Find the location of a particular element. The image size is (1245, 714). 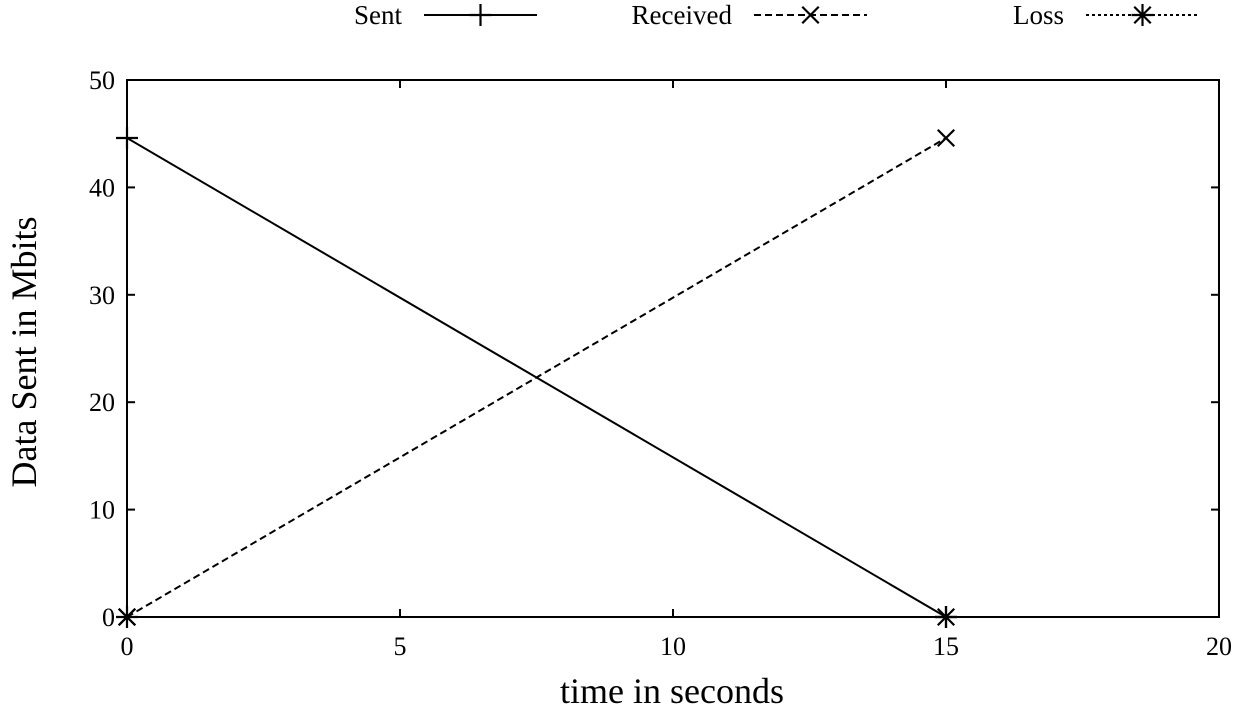

legend-marker-sent is located at coordinates (480, 15).